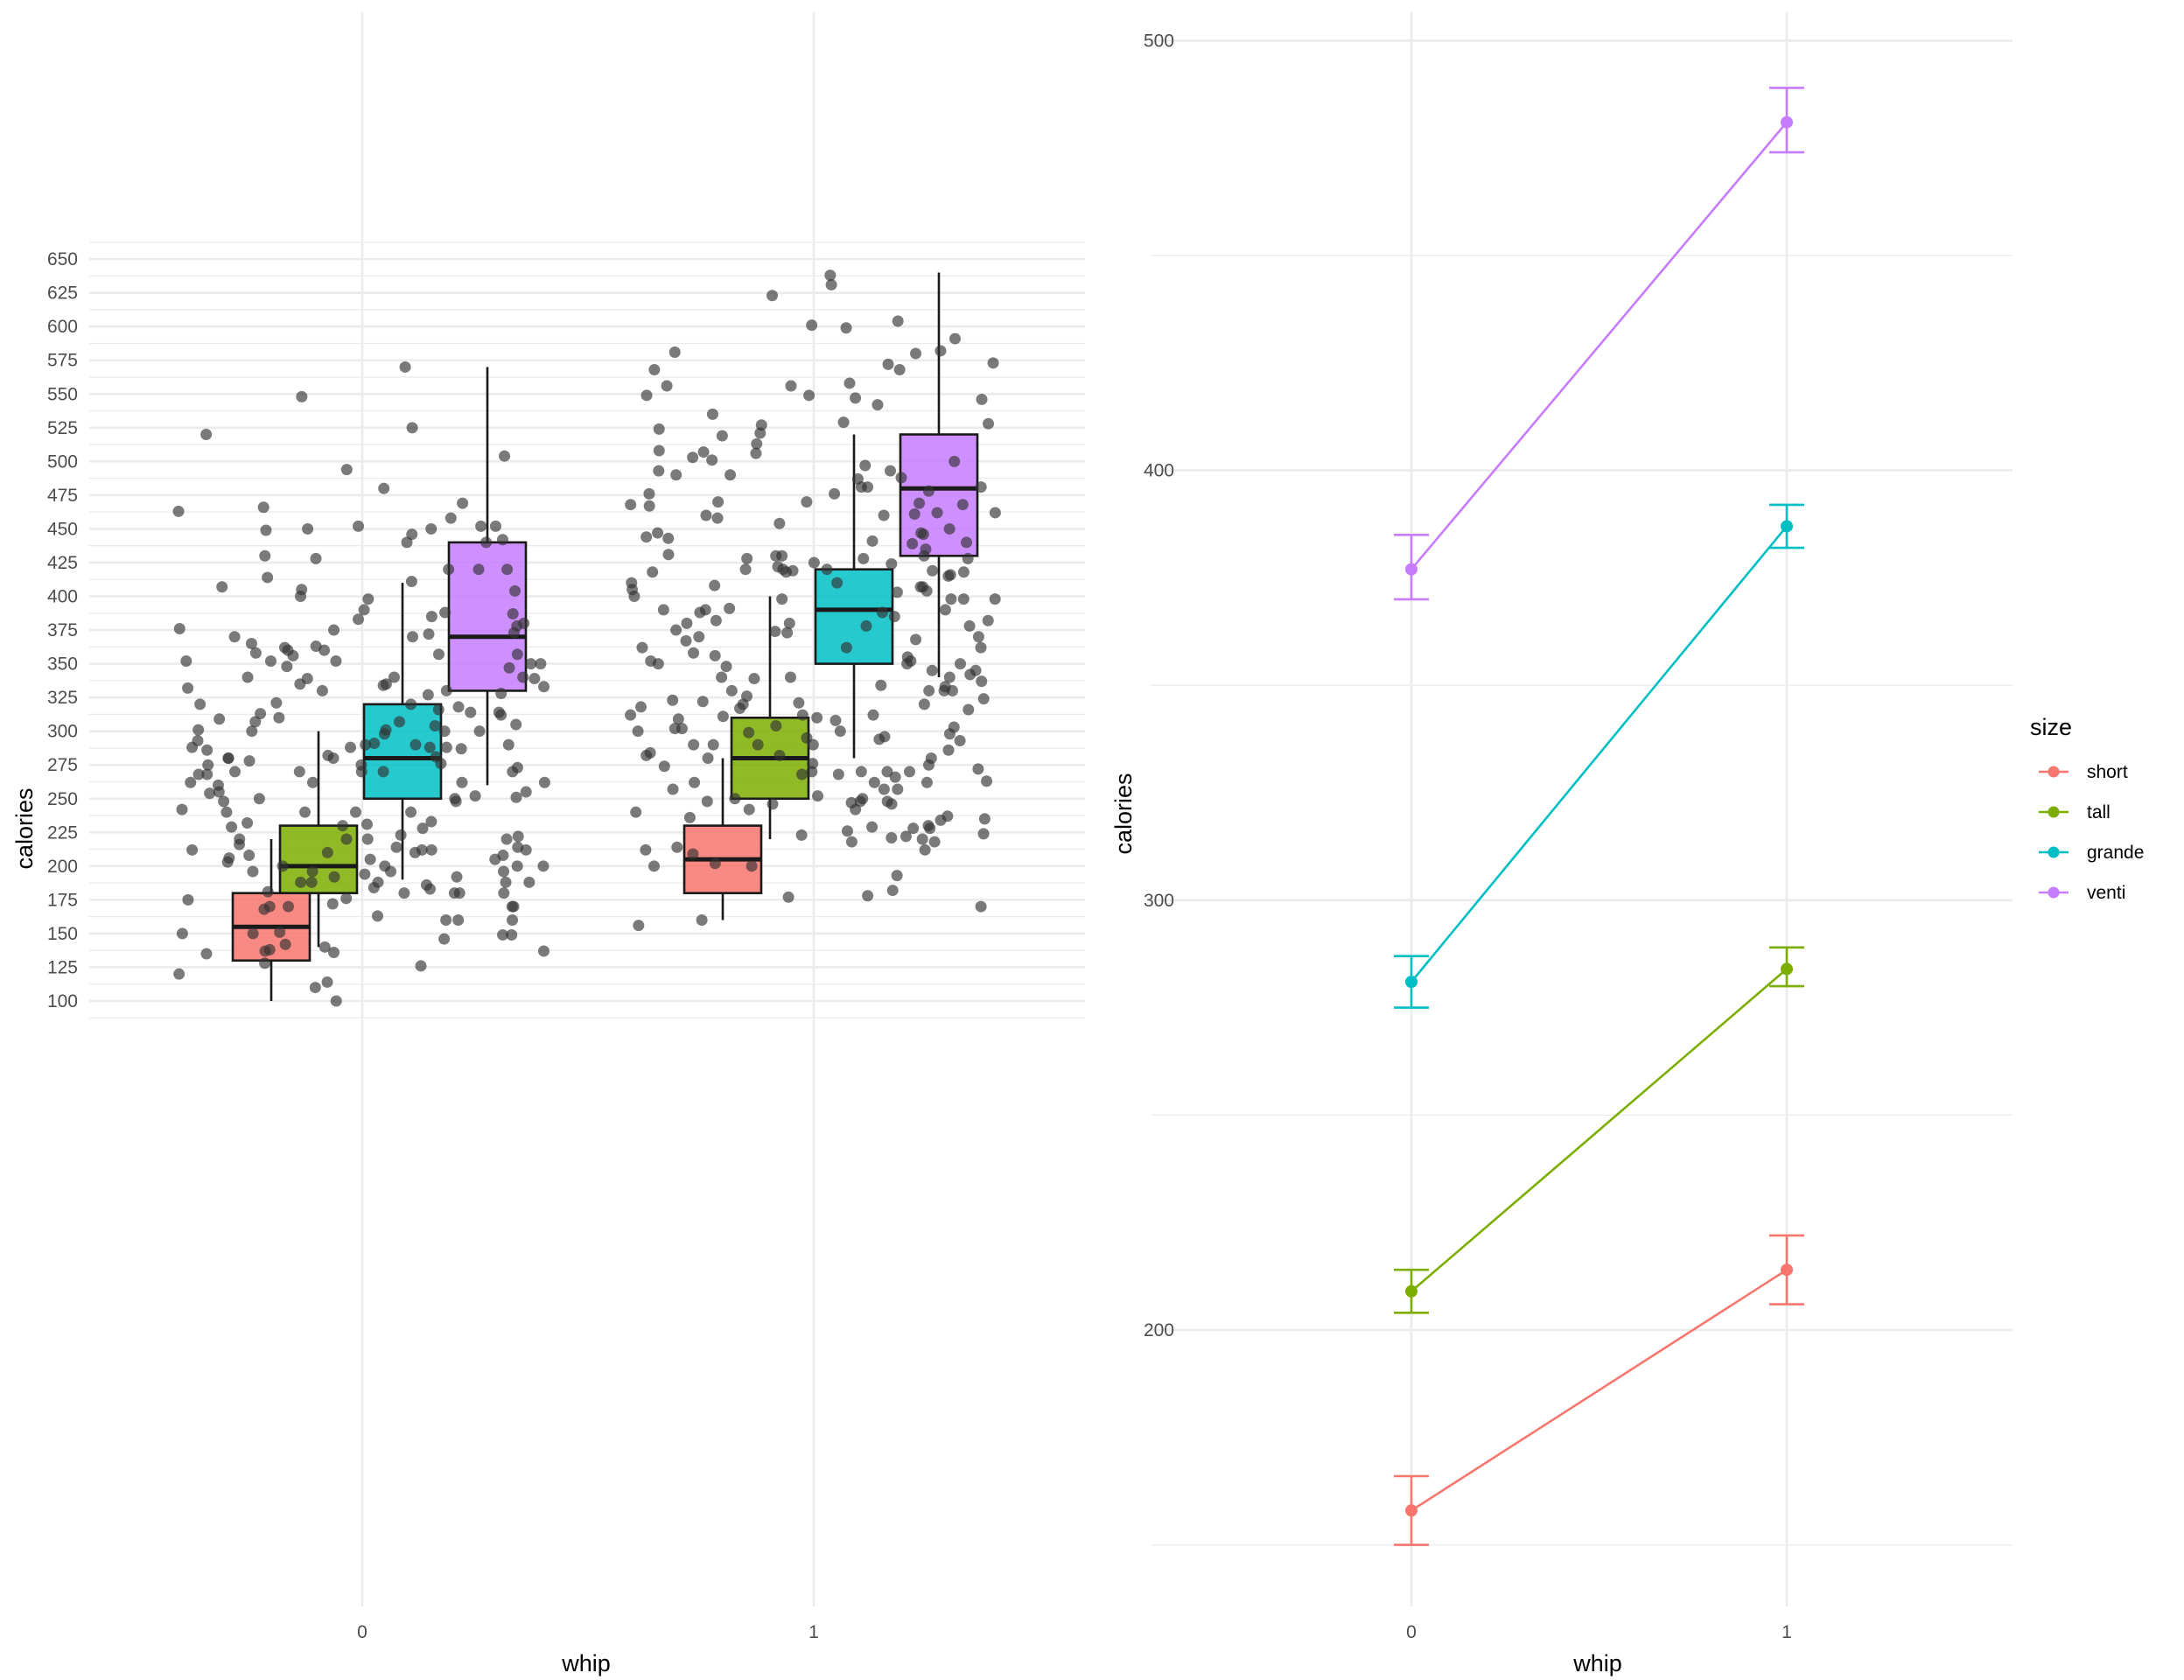 The width and height of the screenshot is (2184, 1680). What do you see at coordinates (62, 867) in the screenshot?
I see `y-tick-label: 200` at bounding box center [62, 867].